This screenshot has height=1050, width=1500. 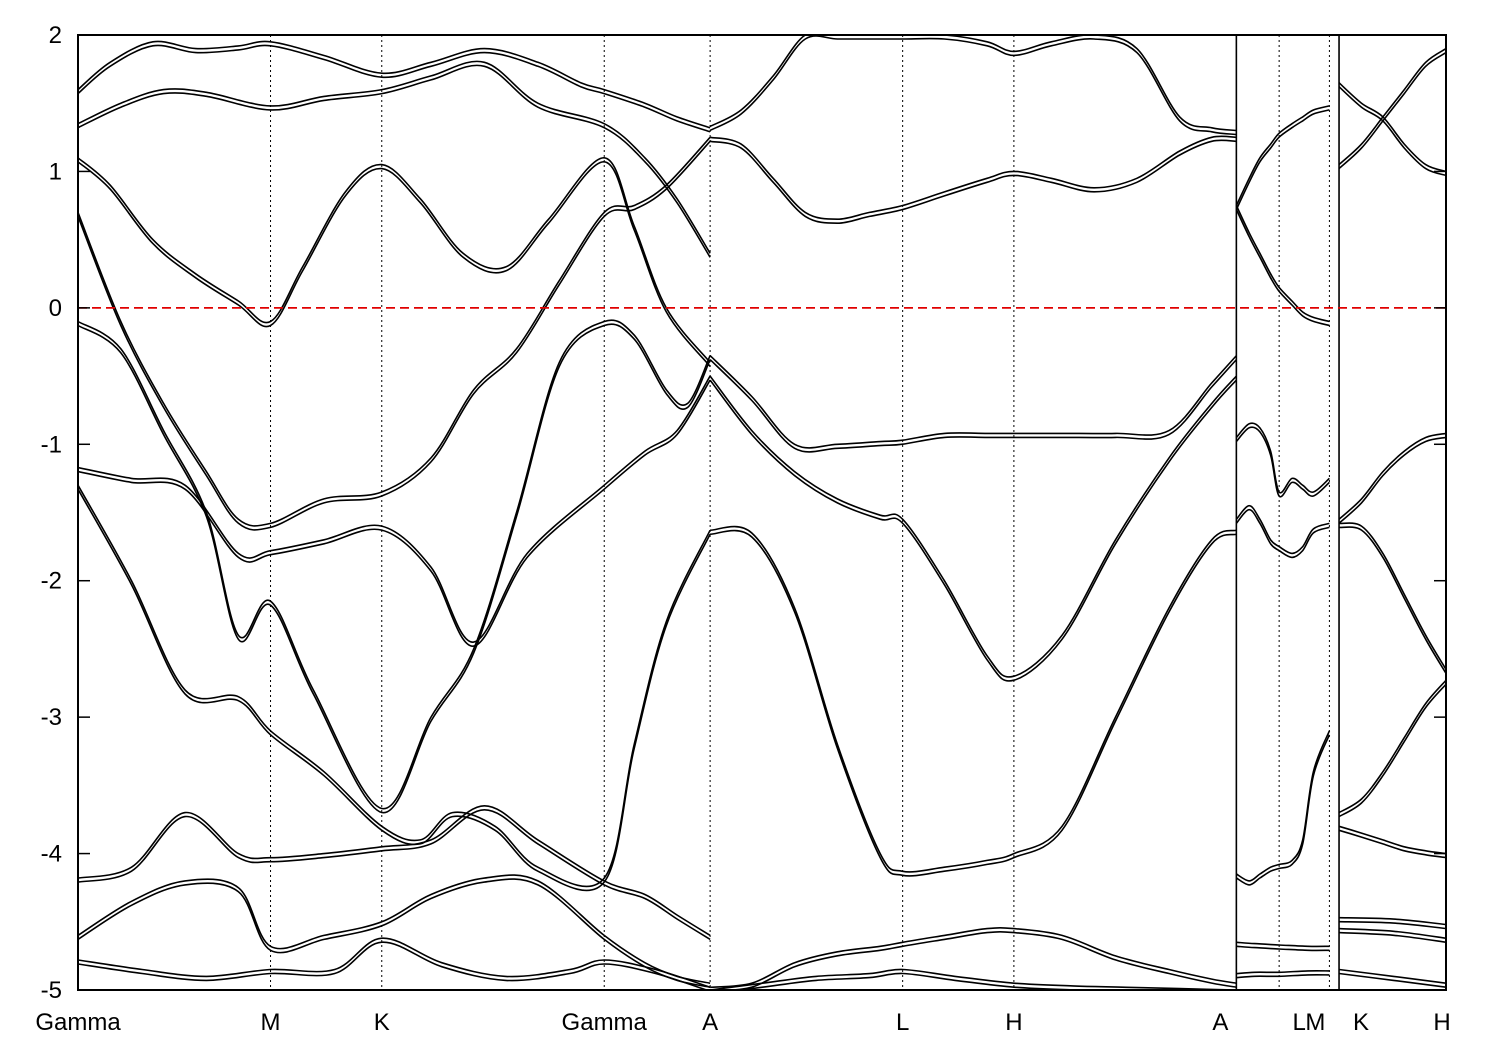 What do you see at coordinates (51, 717) in the screenshot?
I see `y-tick-label: -3` at bounding box center [51, 717].